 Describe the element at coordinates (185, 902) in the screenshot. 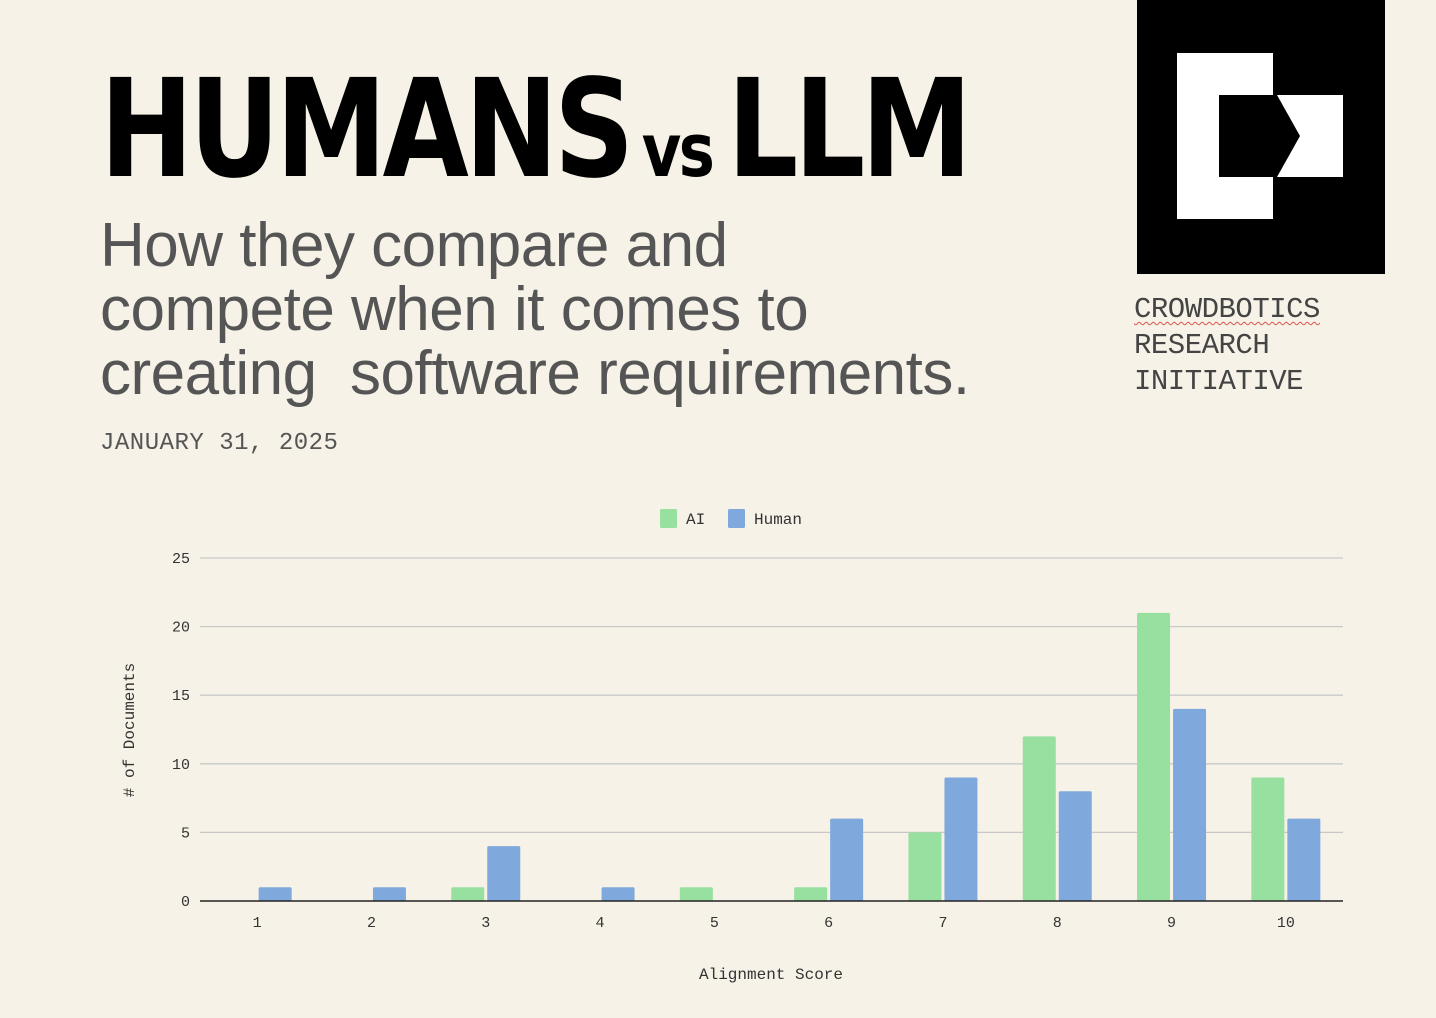

I see `y-tick-label: 0` at that location.